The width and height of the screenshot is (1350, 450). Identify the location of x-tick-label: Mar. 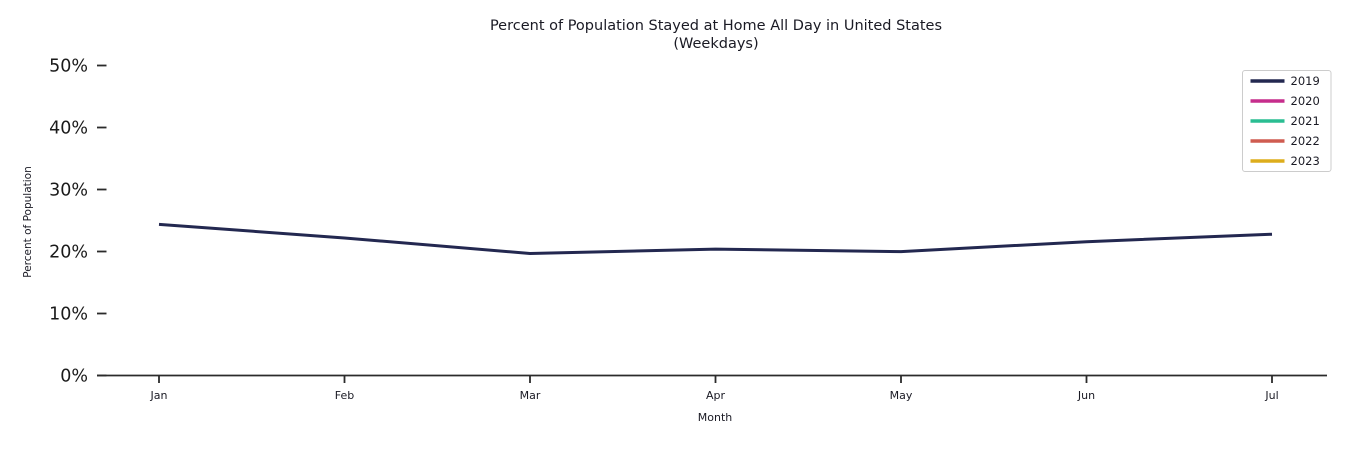
(530, 395).